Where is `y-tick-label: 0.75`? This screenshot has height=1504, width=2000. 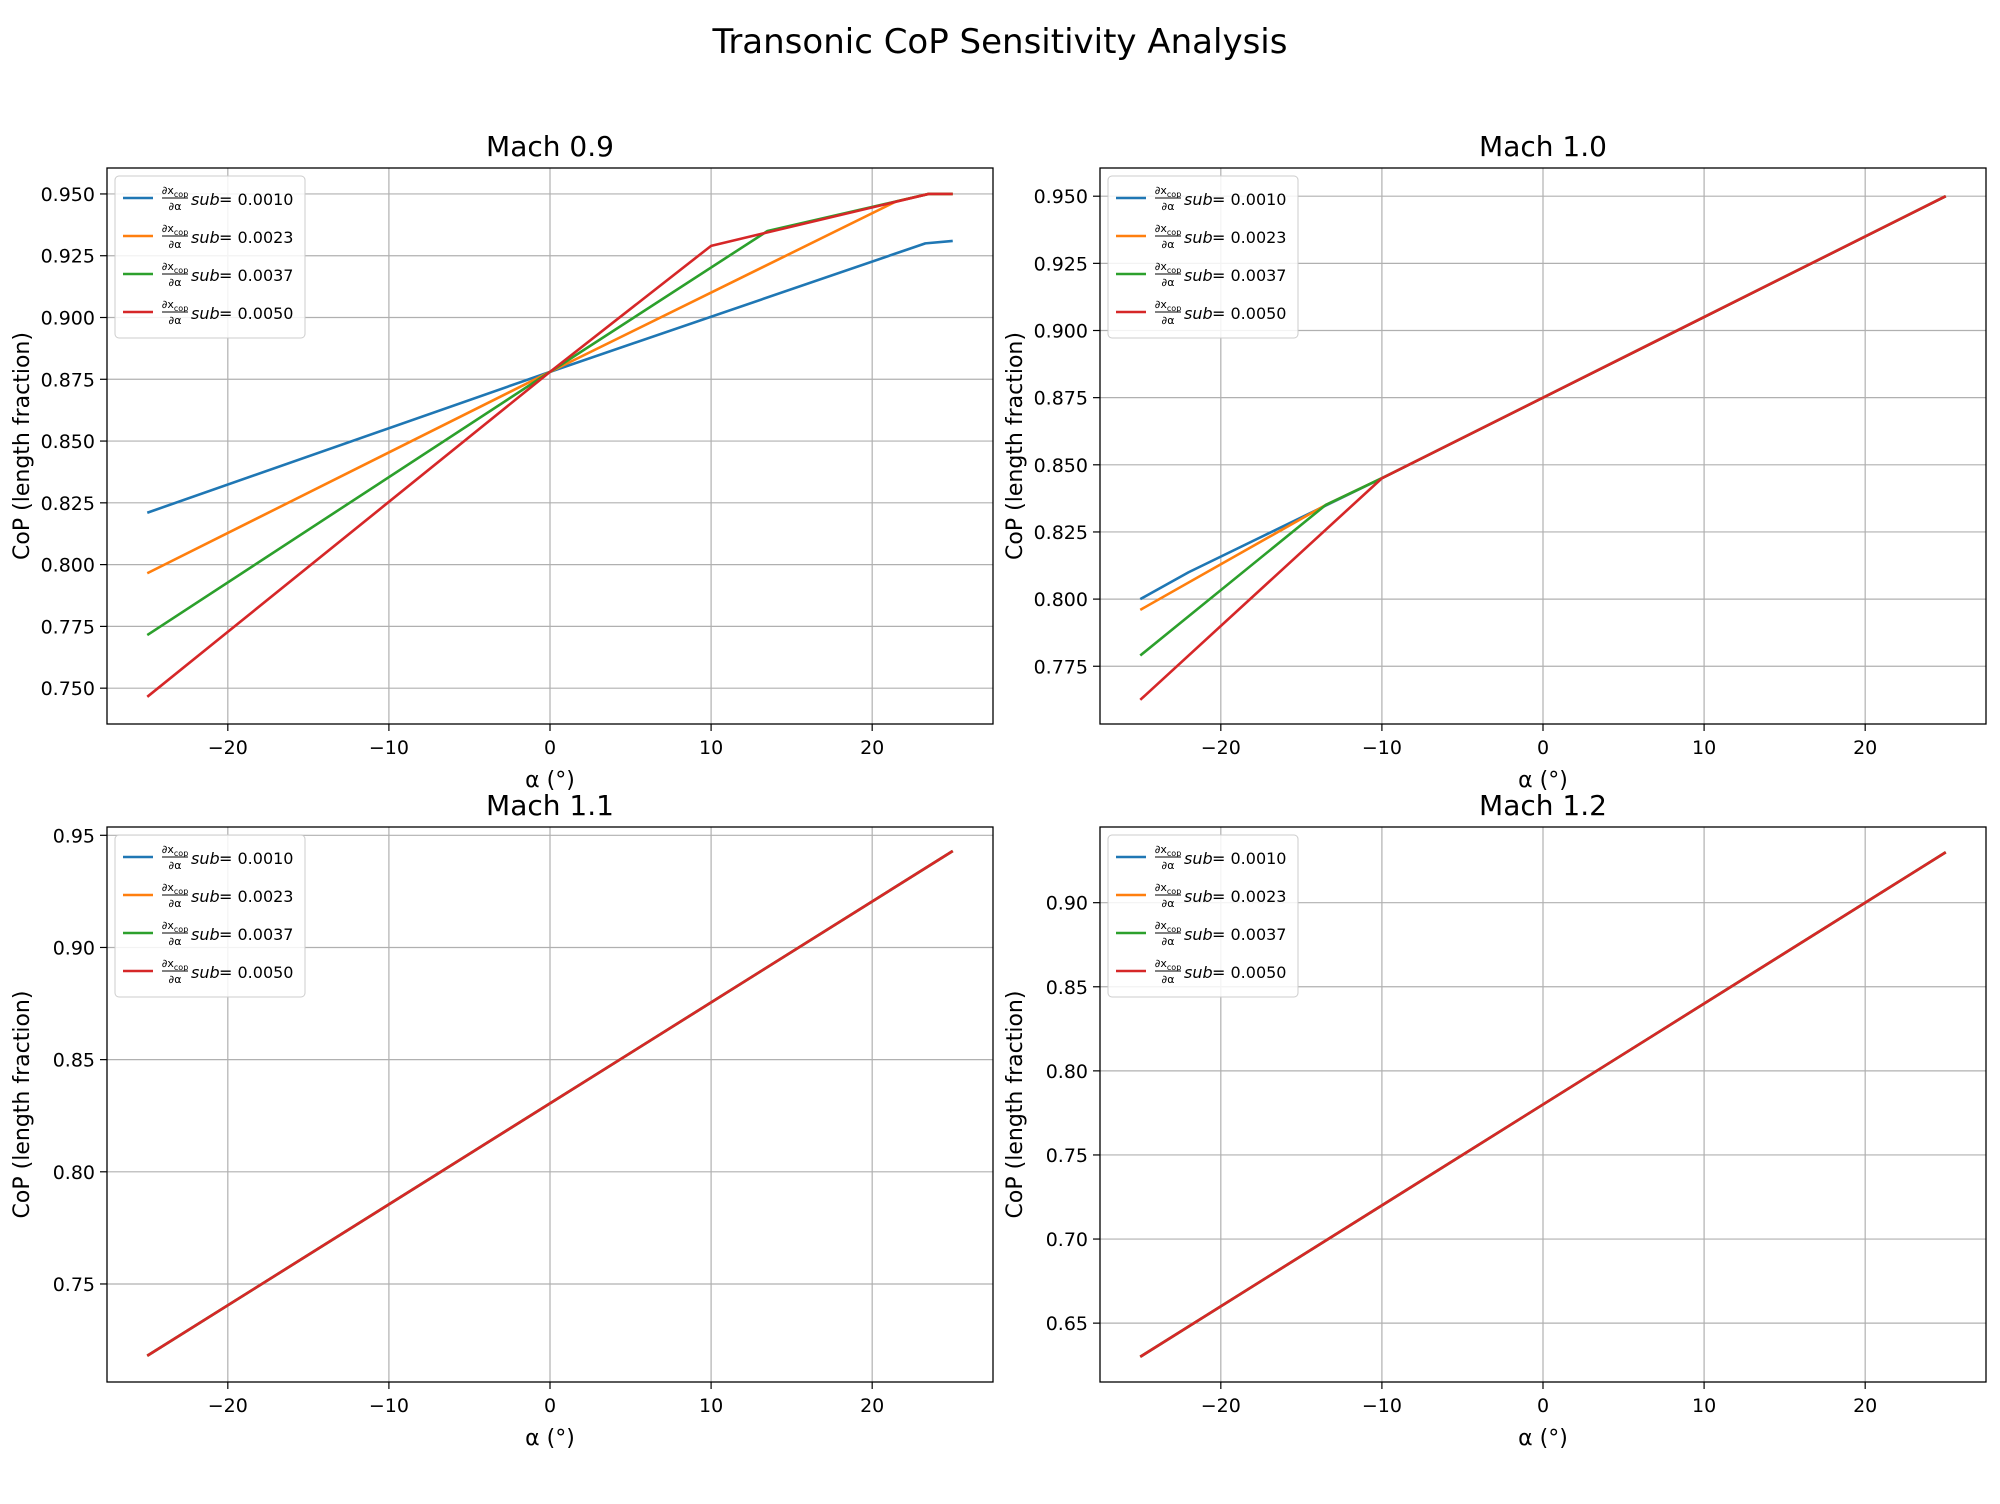
y-tick-label: 0.75 is located at coordinates (1067, 1156).